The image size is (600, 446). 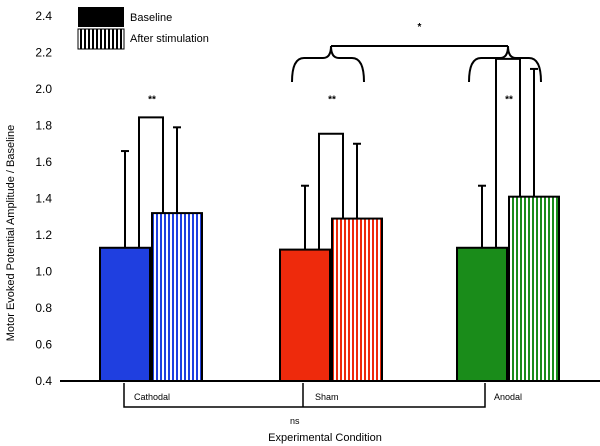 I want to click on y-tick-label: 0.8, so click(x=43, y=308).